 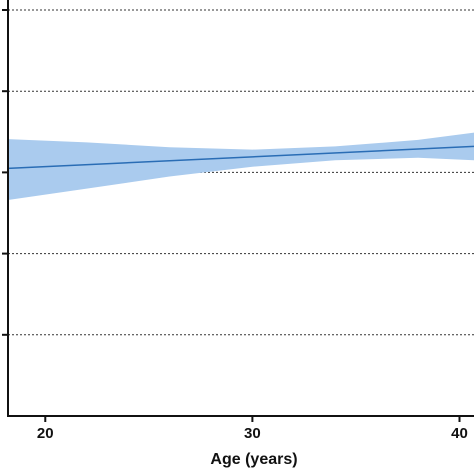 I want to click on x-tick-label: 40, so click(x=459, y=433).